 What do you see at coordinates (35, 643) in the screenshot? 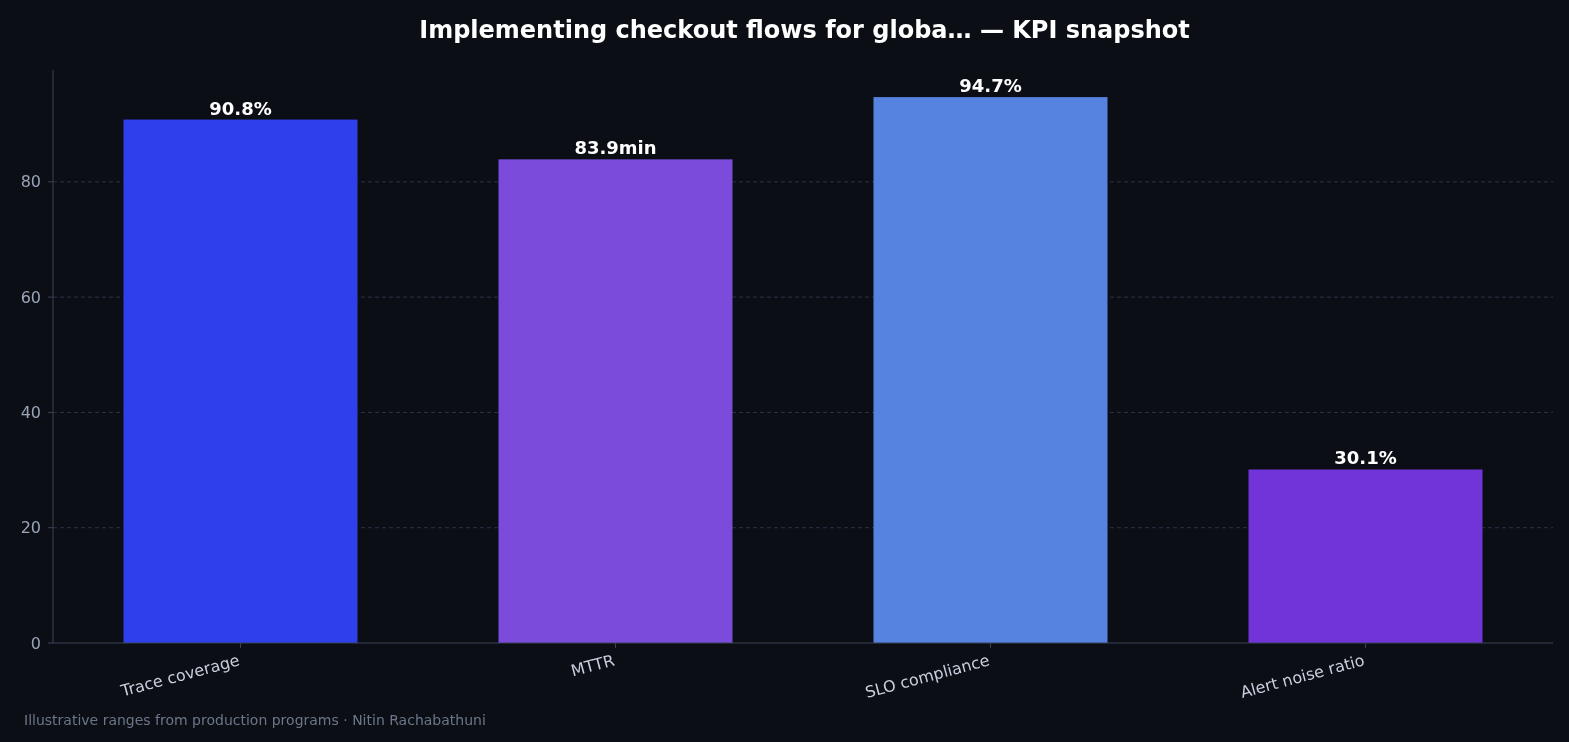
I see `y-tick-label: 0` at bounding box center [35, 643].